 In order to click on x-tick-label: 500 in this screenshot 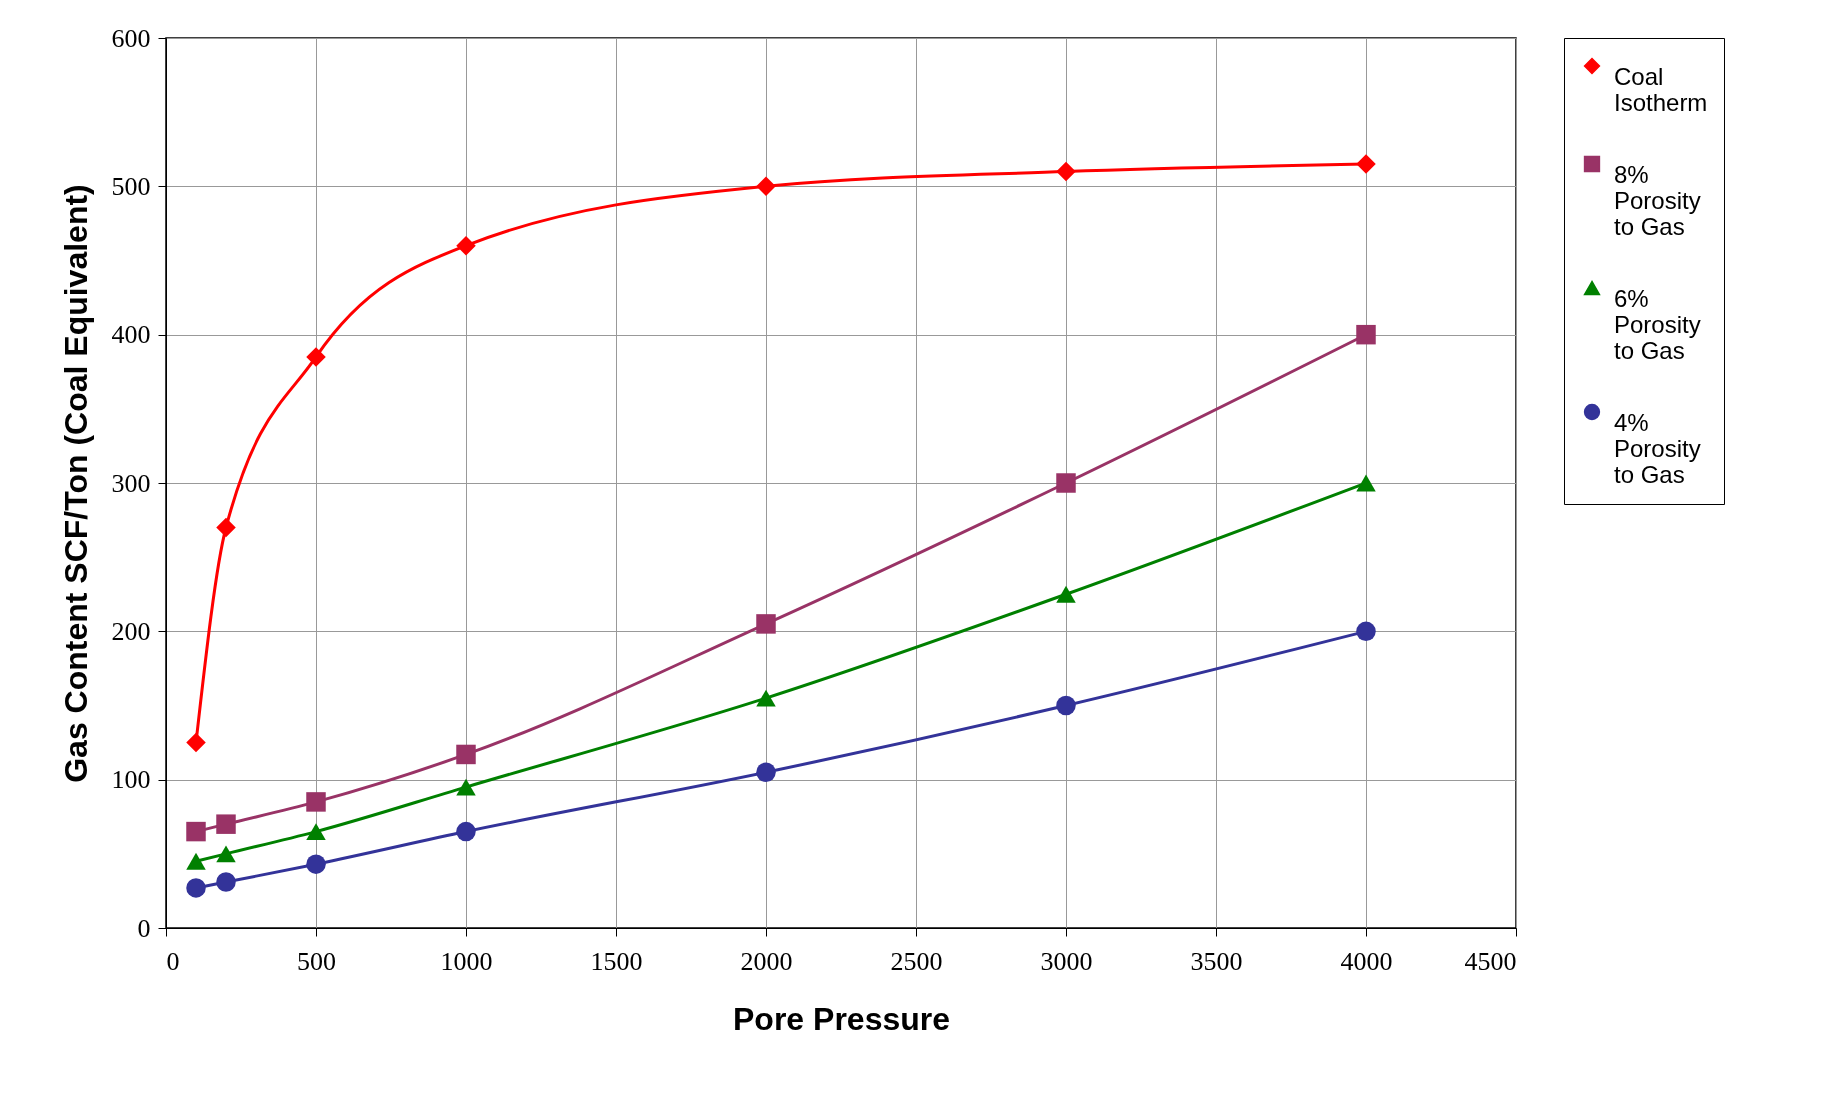, I will do `click(316, 961)`.